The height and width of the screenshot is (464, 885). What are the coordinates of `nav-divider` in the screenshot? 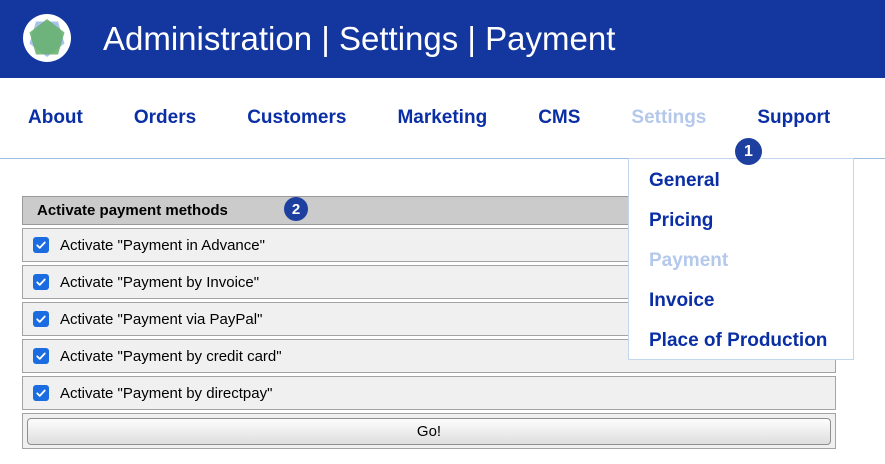 It's located at (442, 158).